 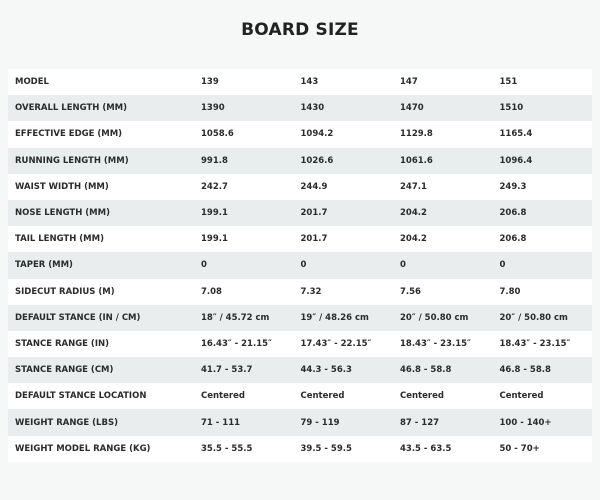 What do you see at coordinates (101, 134) in the screenshot?
I see `row-label: EFFECTIVE EDGE (MM)` at bounding box center [101, 134].